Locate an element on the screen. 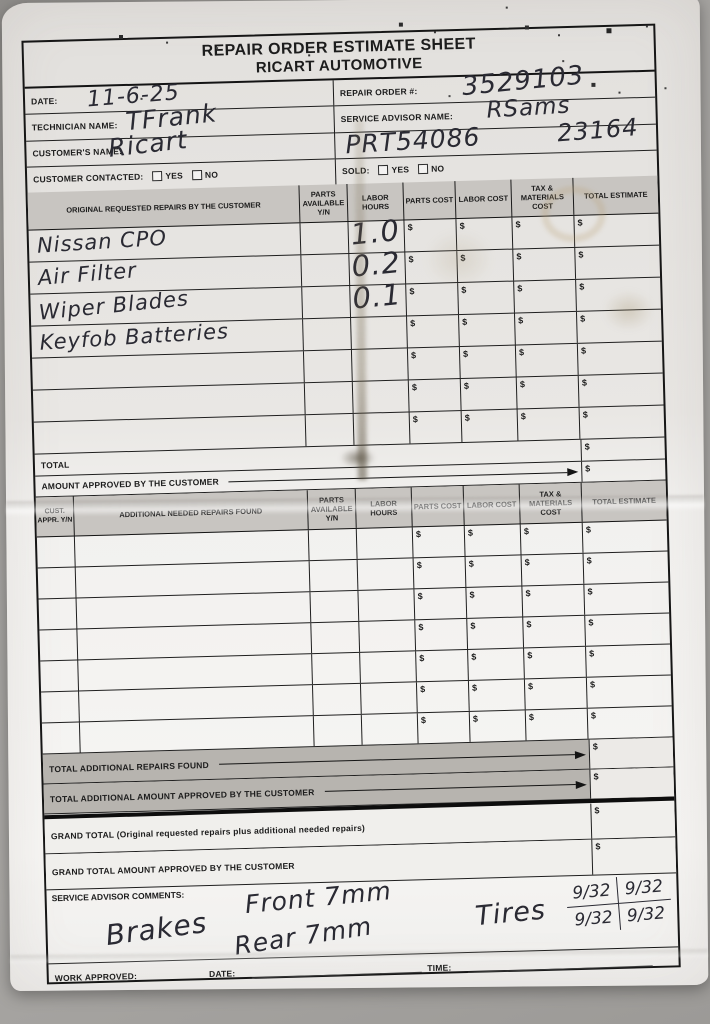  date-label: DATE: is located at coordinates (44, 101).